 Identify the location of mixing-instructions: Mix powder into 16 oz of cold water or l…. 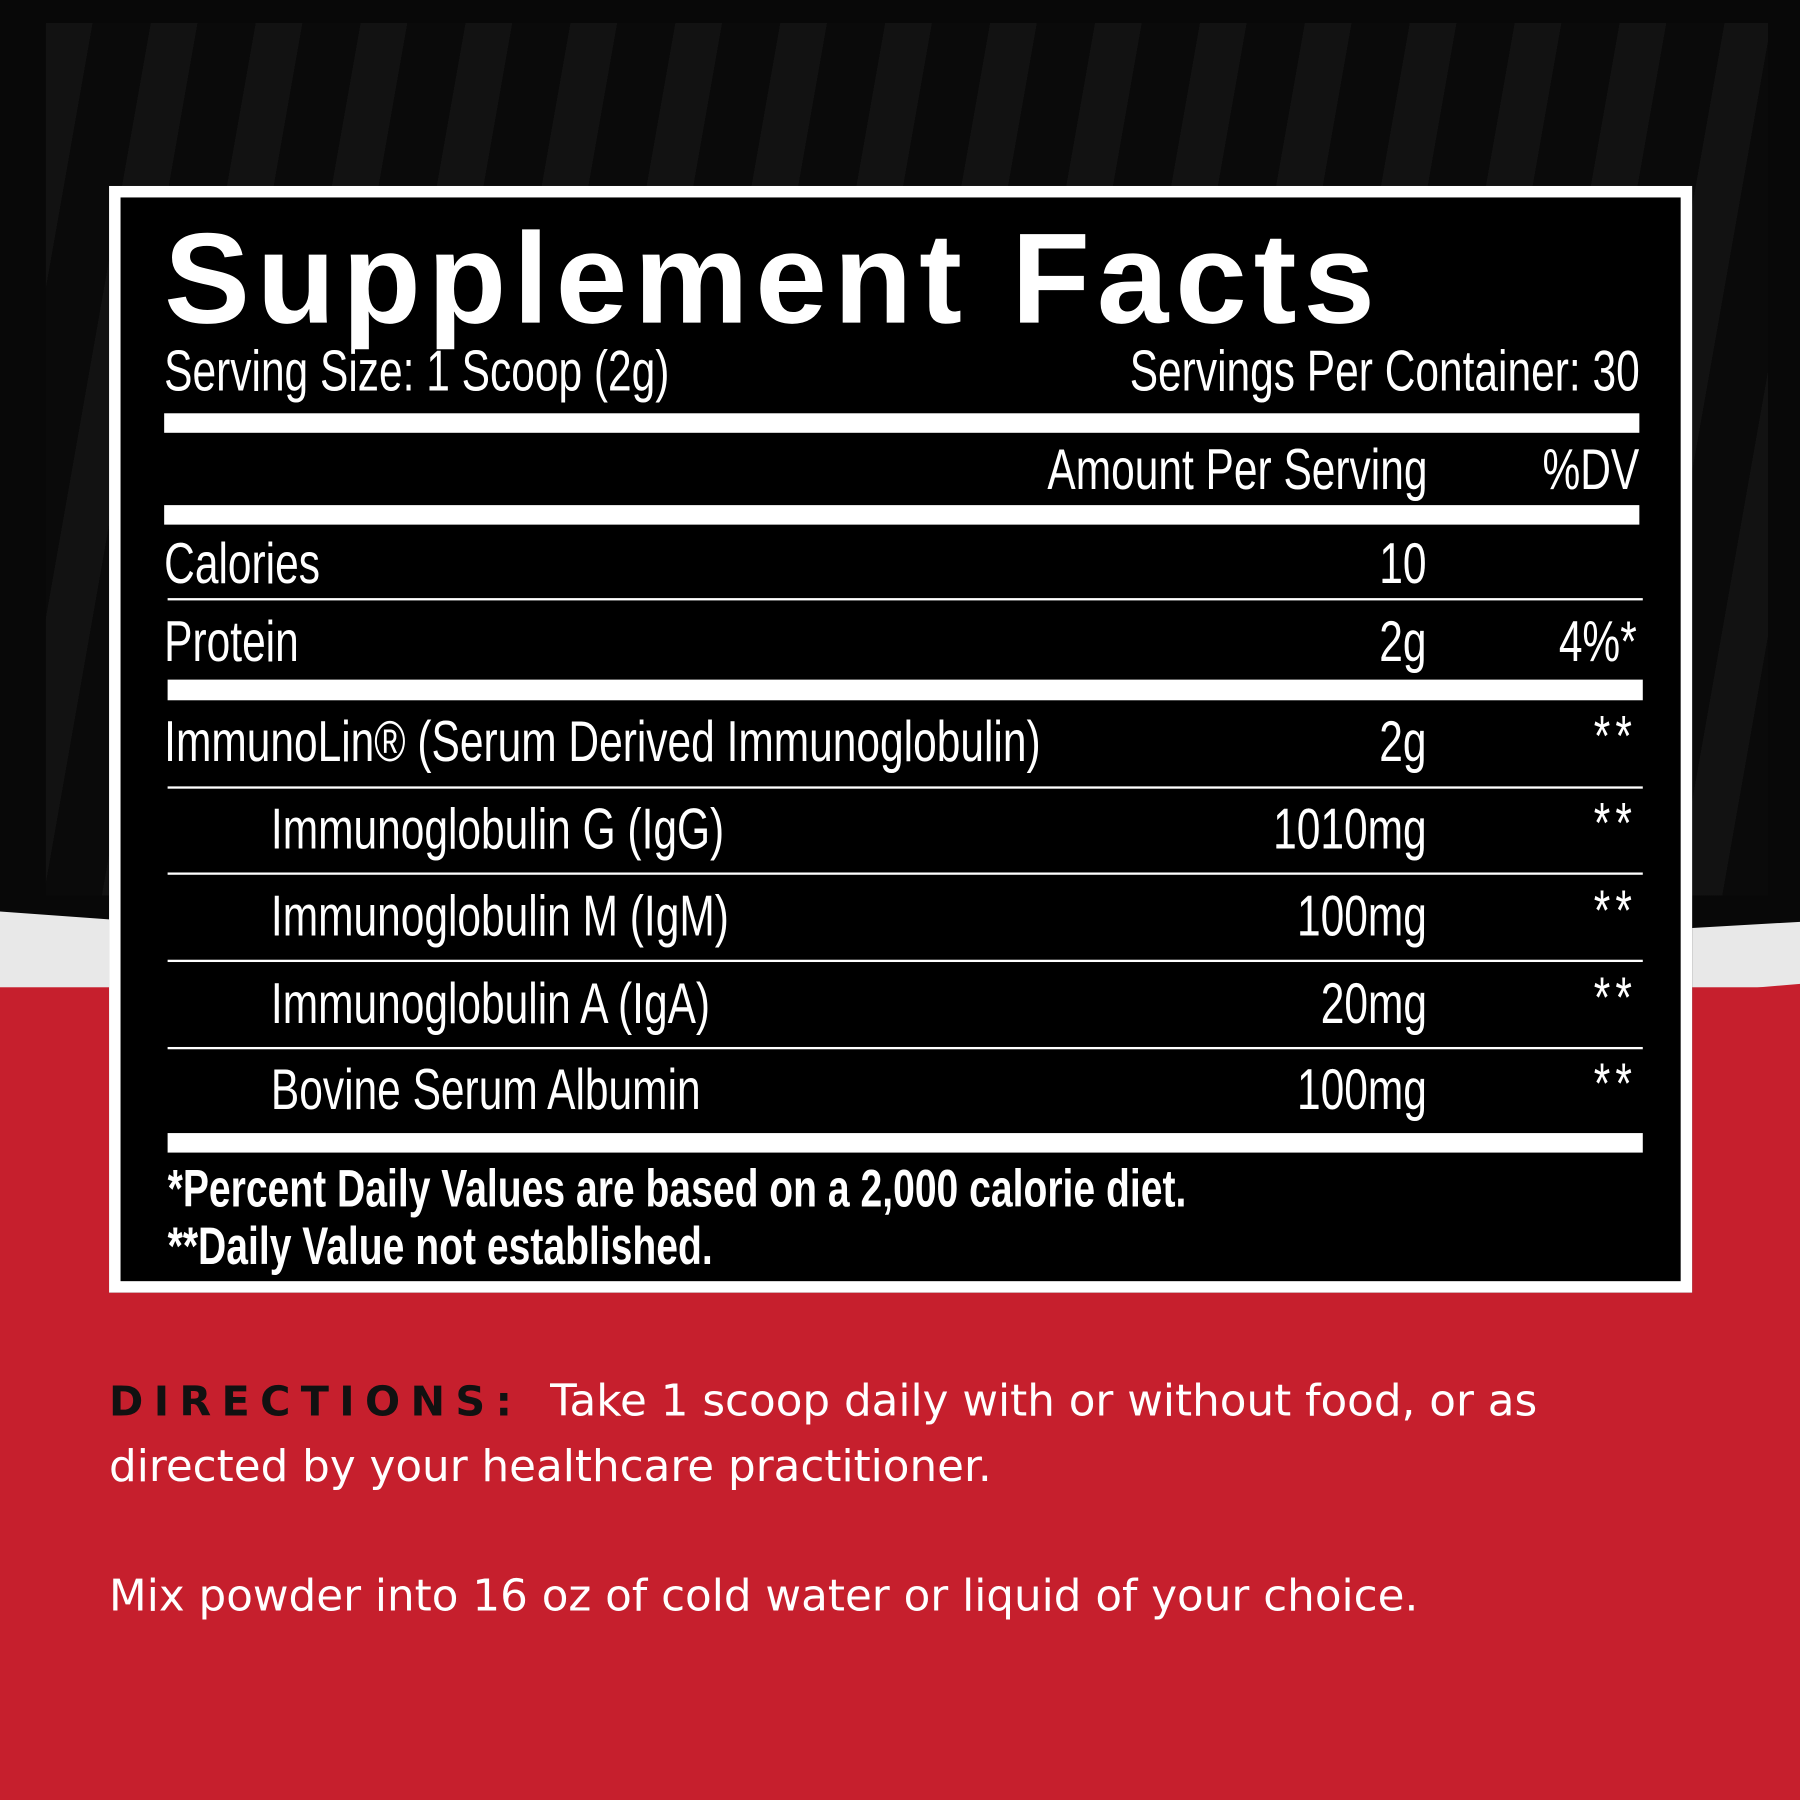
(764, 1595).